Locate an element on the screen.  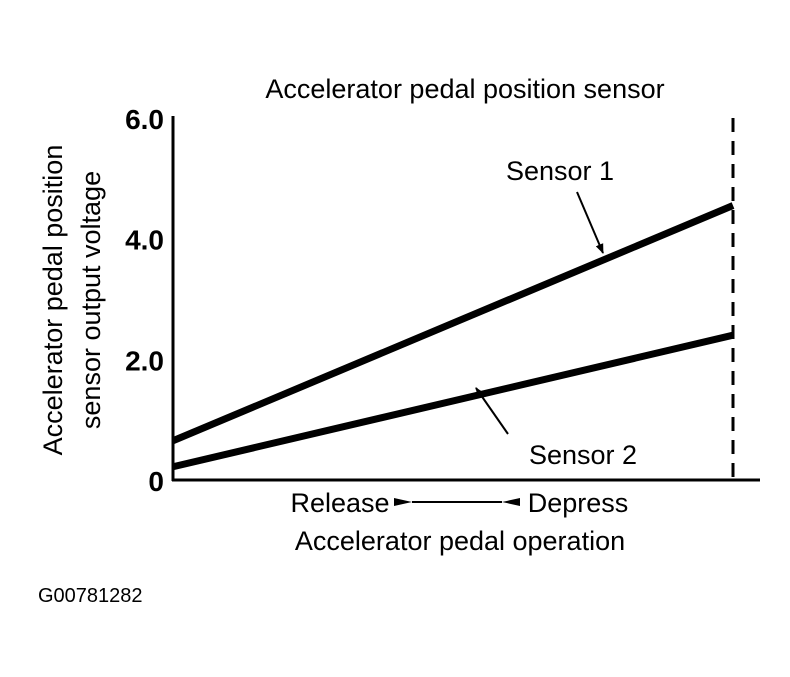
sensor-2-pointer-arrow is located at coordinates (492, 411).